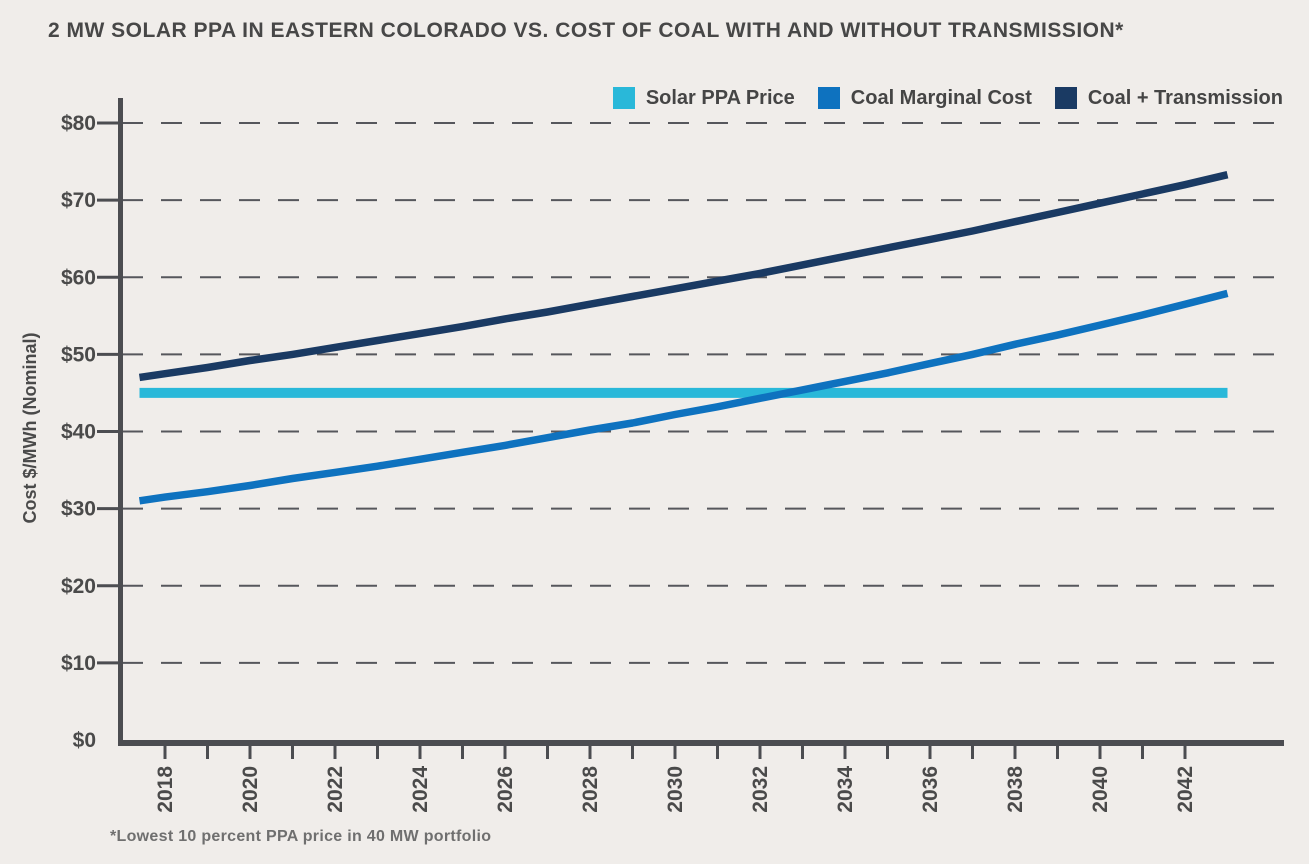 This screenshot has width=1309, height=864. I want to click on legend-label: Solar PPA Price, so click(720, 97).